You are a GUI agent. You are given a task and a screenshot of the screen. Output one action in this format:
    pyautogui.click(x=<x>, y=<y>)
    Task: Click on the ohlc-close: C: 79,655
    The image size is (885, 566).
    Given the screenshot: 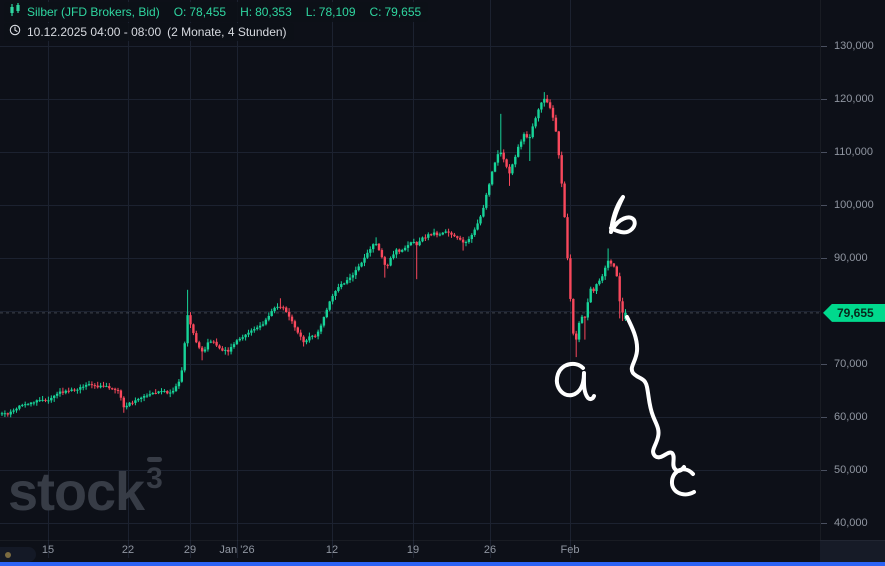 What is the action you would take?
    pyautogui.click(x=395, y=11)
    